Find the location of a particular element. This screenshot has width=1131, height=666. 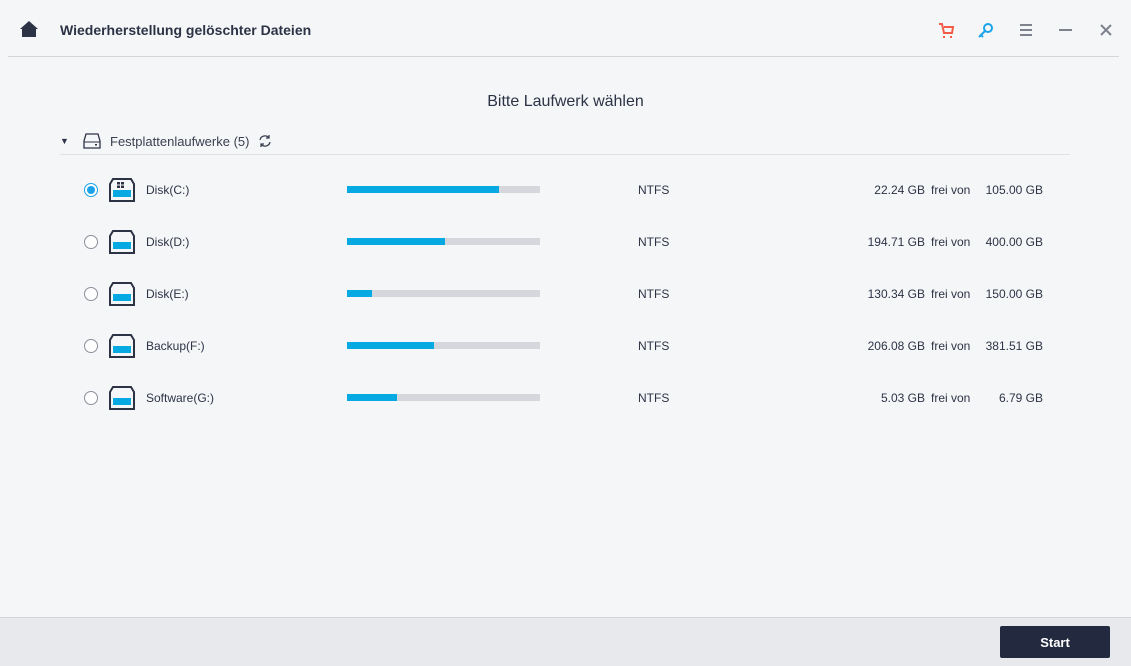

total-space: 381.51 GB is located at coordinates (1014, 346).